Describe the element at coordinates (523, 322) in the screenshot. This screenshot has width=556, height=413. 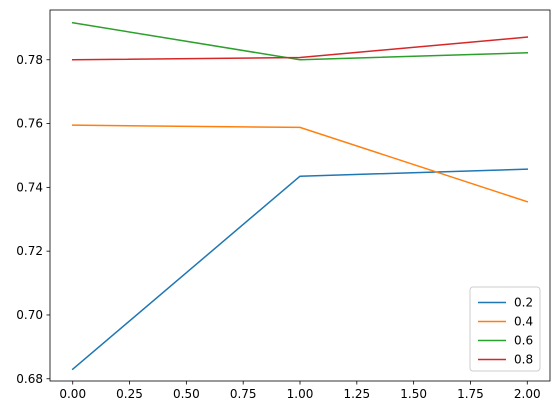
I see `legend-label: 0.4` at that location.